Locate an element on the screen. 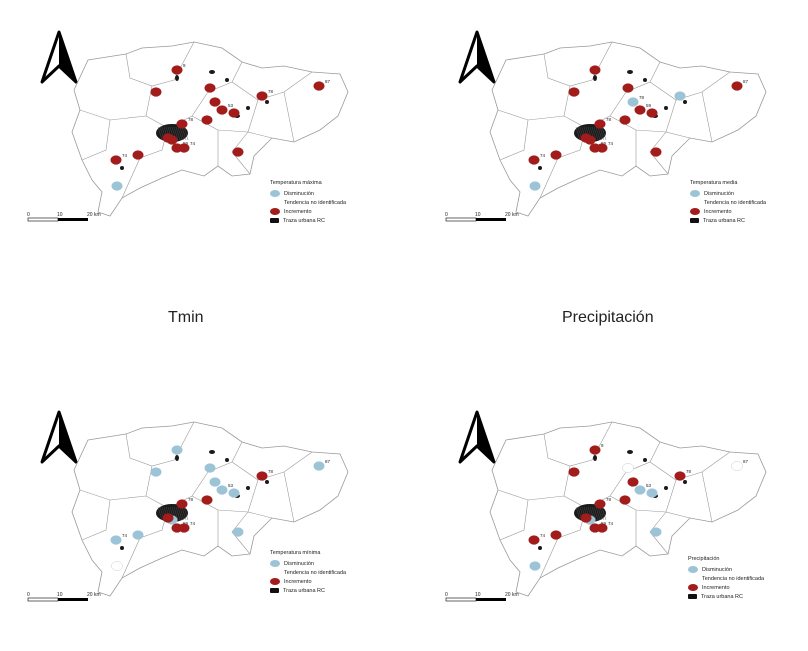 The width and height of the screenshot is (808, 651). legend-title: Precipitación is located at coordinates (704, 559).